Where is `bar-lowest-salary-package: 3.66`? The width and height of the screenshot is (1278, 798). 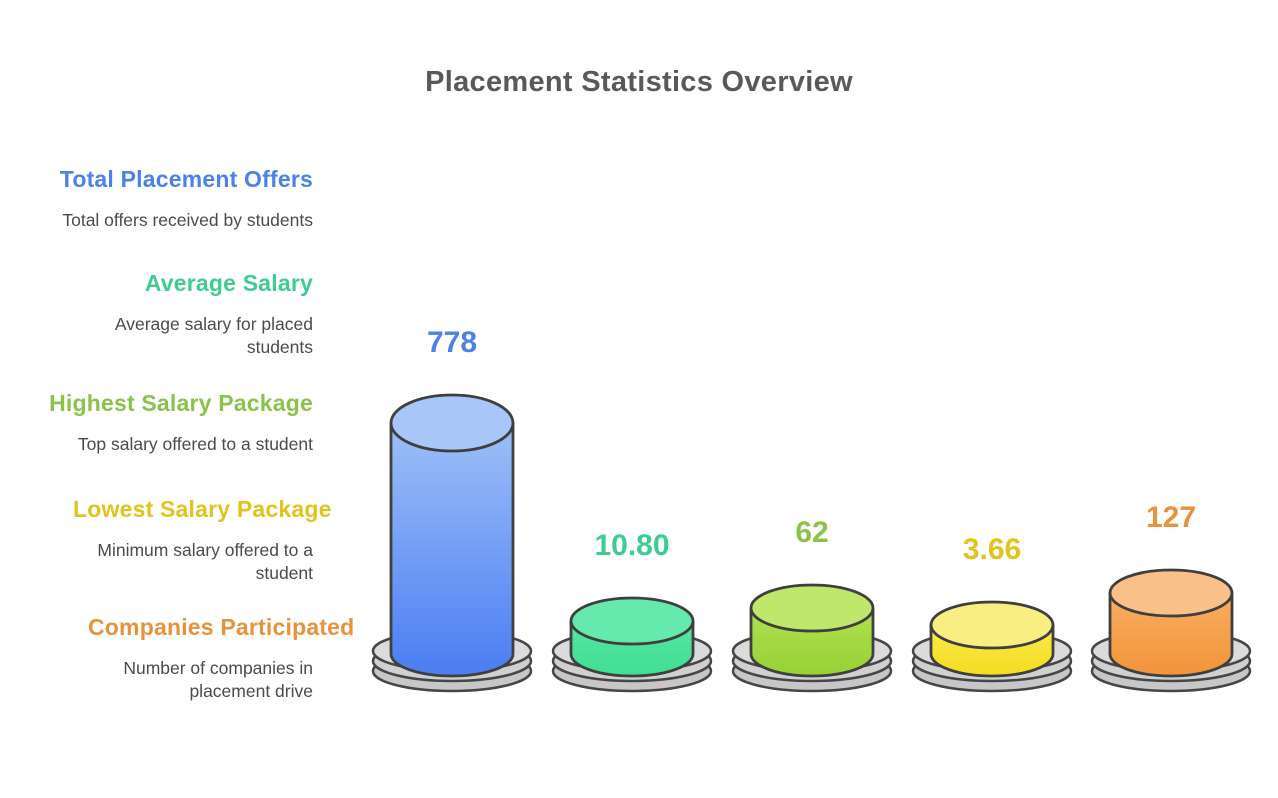
bar-lowest-salary-package: 3.66 is located at coordinates (992, 613).